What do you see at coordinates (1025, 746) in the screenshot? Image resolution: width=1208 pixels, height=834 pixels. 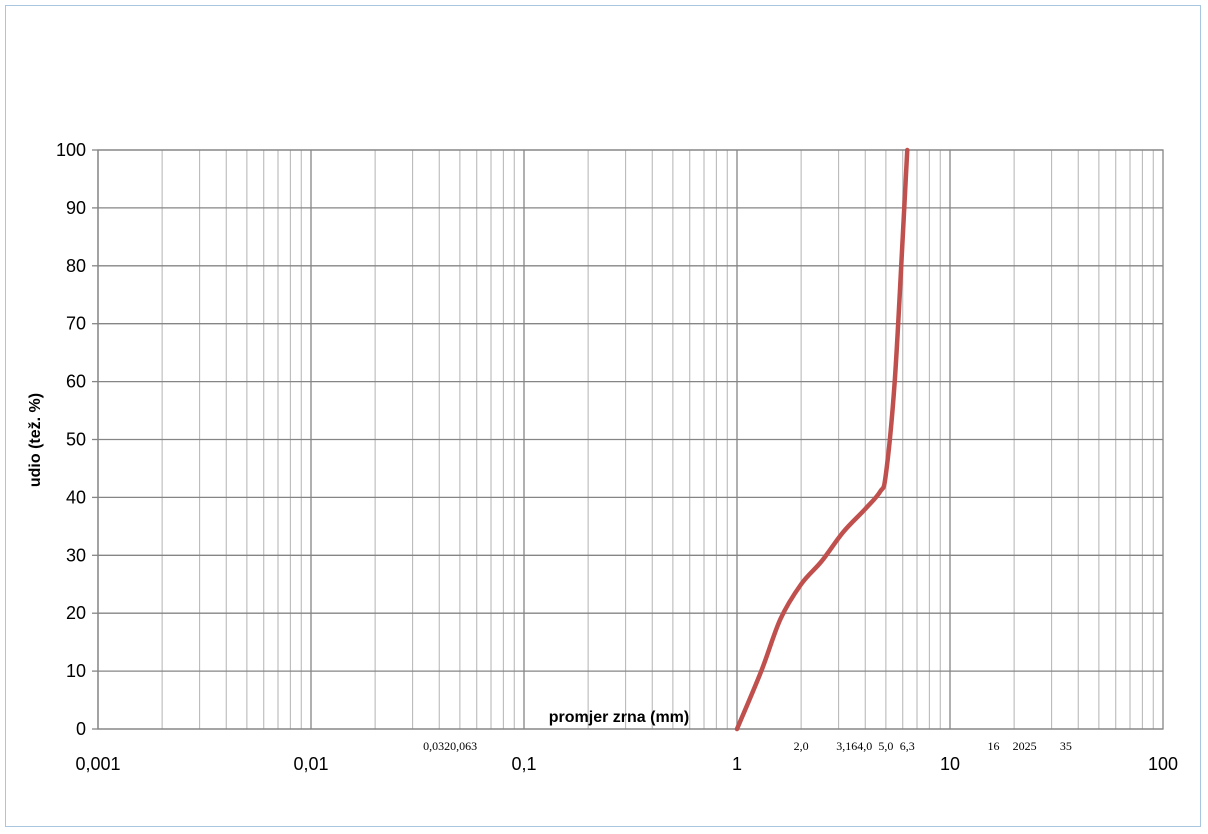 I see `sieve-label: 2025` at bounding box center [1025, 746].